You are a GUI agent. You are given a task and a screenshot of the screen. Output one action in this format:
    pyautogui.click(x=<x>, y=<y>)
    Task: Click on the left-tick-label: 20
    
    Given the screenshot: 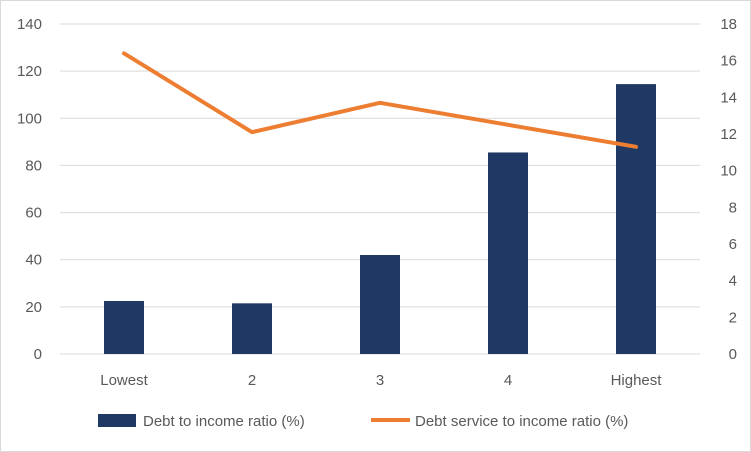 What is the action you would take?
    pyautogui.click(x=33, y=307)
    